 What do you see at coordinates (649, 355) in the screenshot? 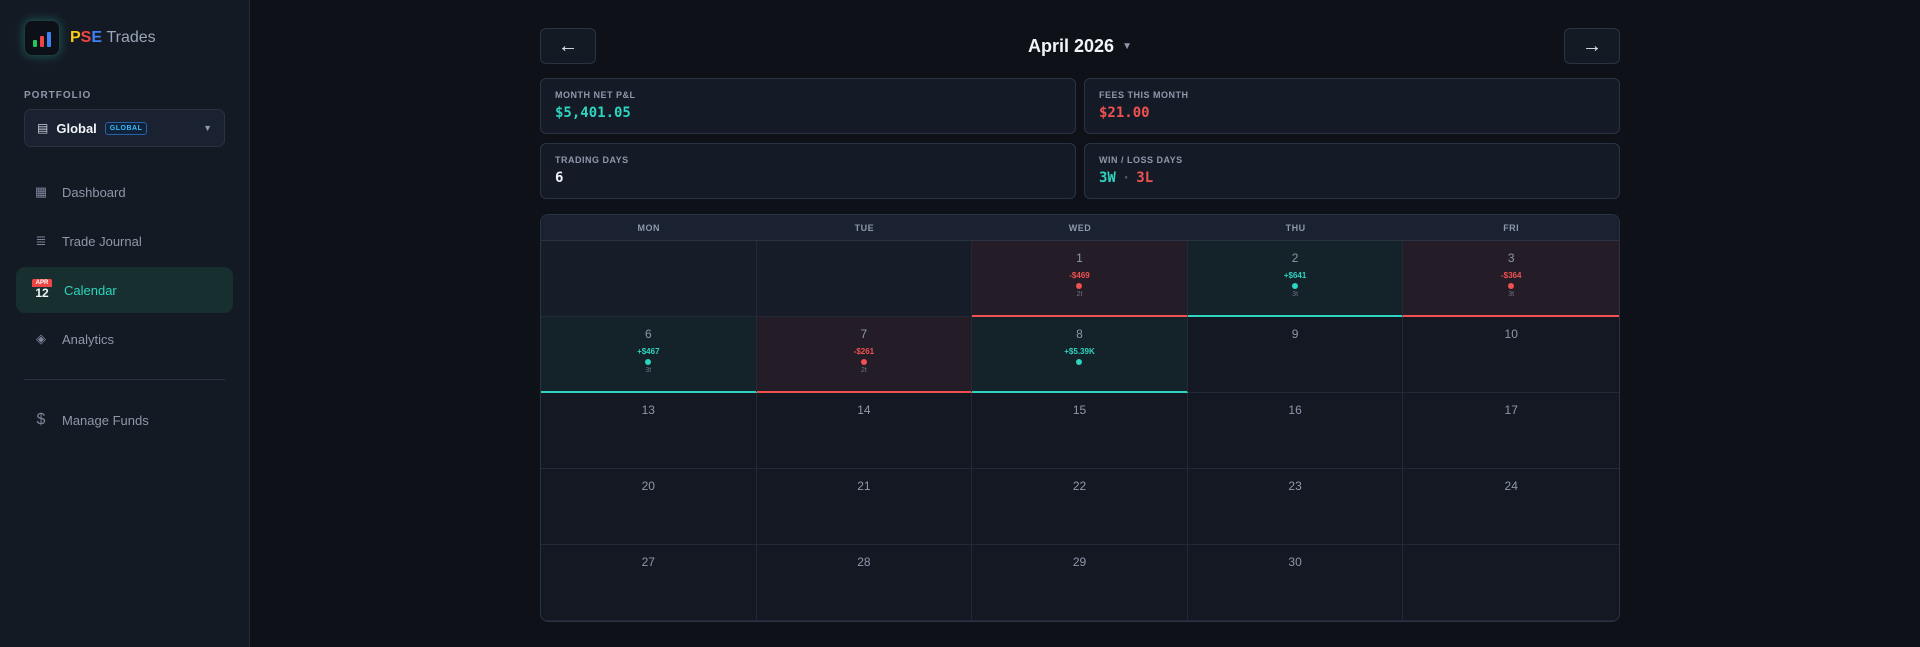
I see `calendar-day-6: 6 +$467 3t` at bounding box center [649, 355].